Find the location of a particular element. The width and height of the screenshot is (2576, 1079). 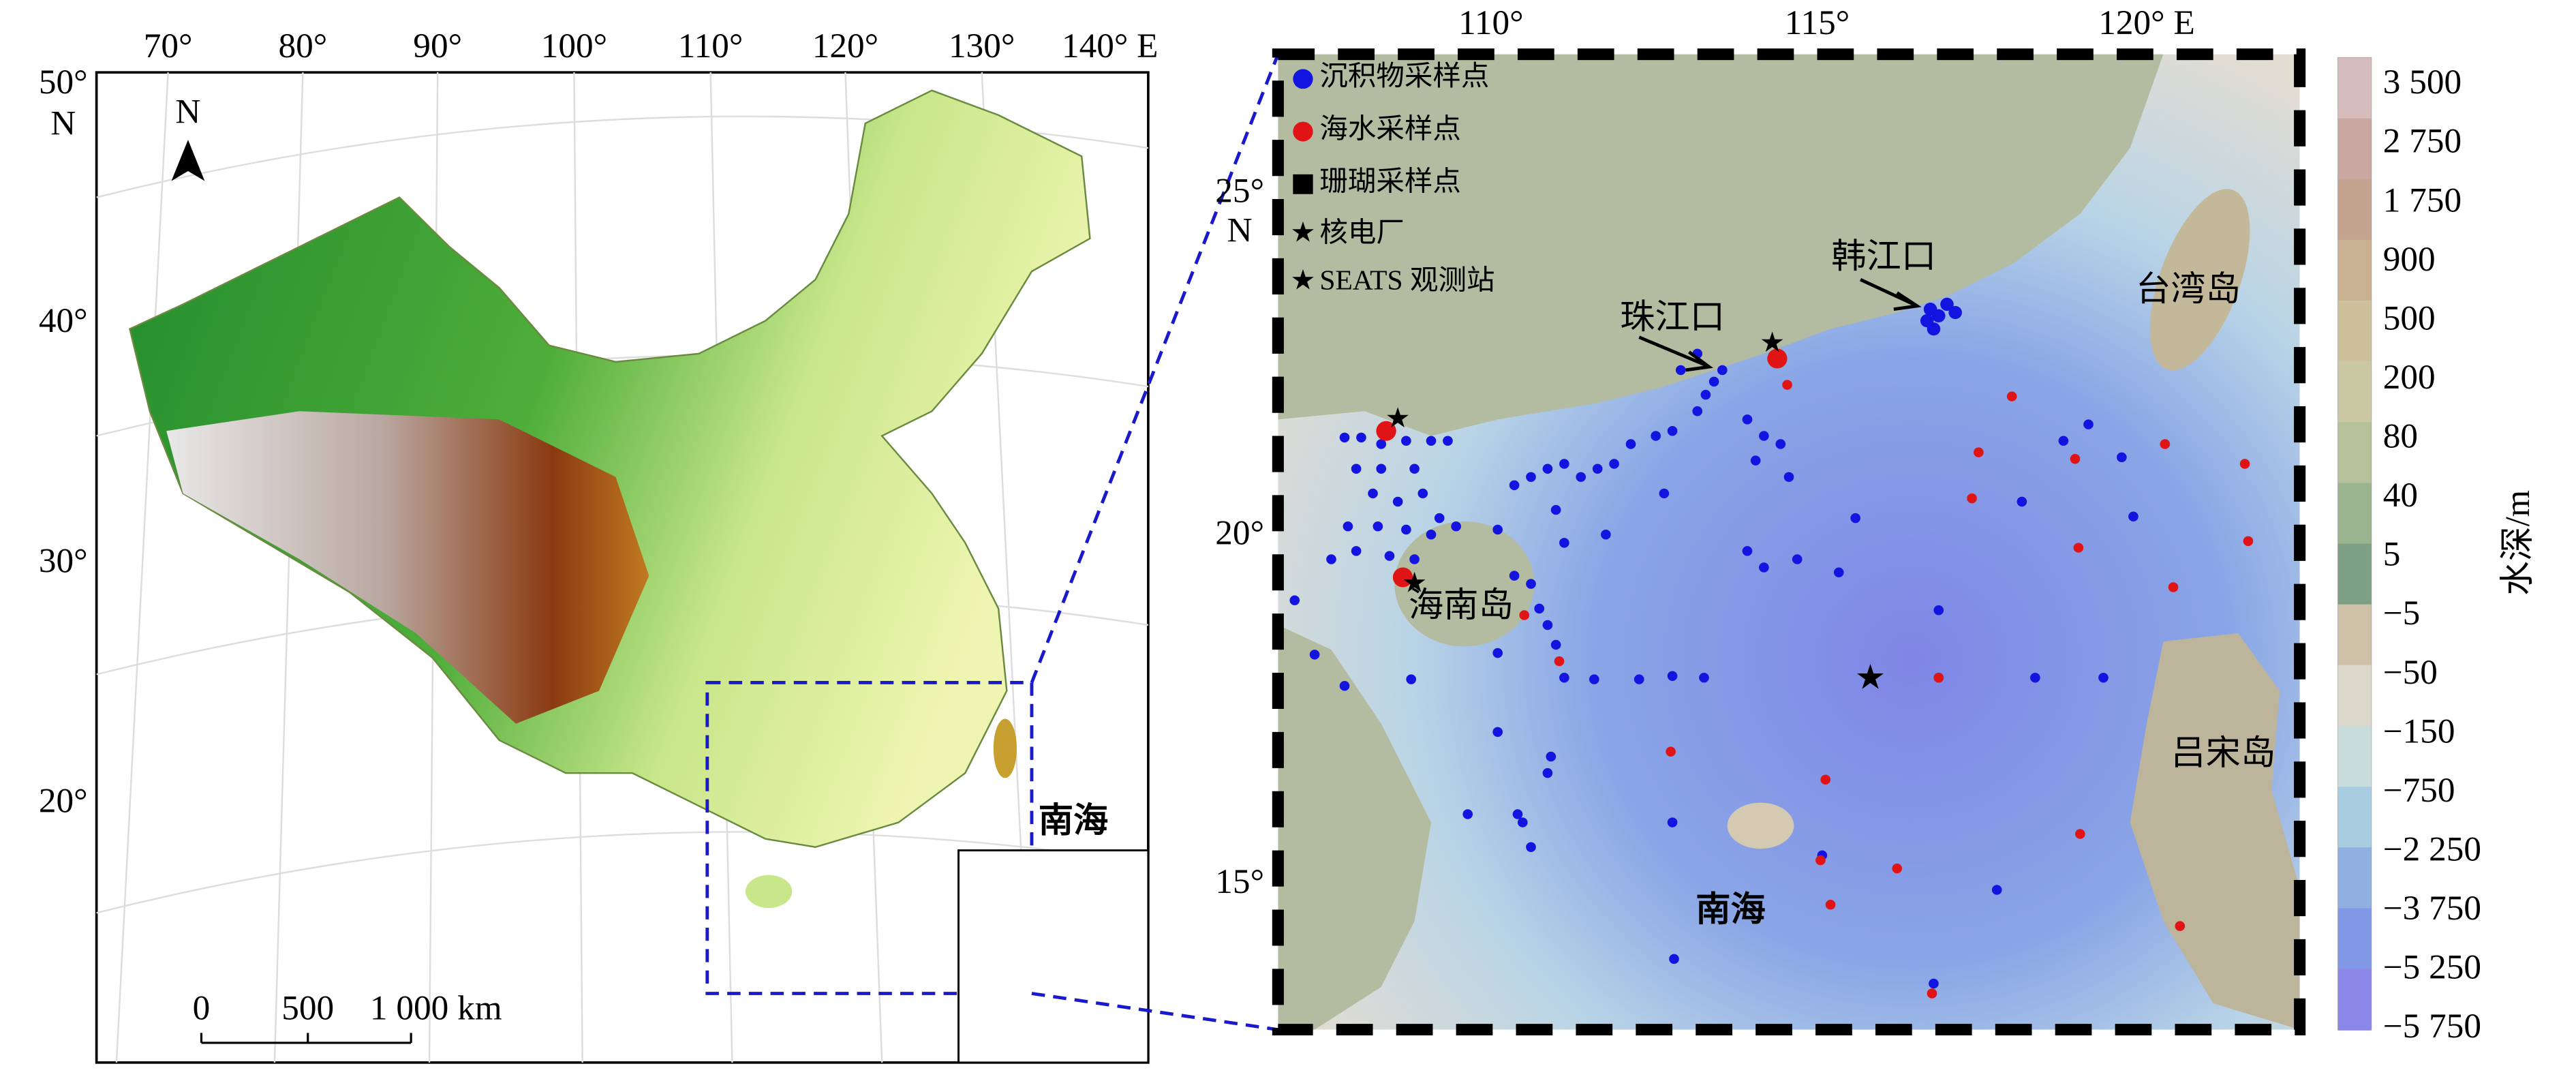

colorbar-label: 1 750 is located at coordinates (2422, 201).